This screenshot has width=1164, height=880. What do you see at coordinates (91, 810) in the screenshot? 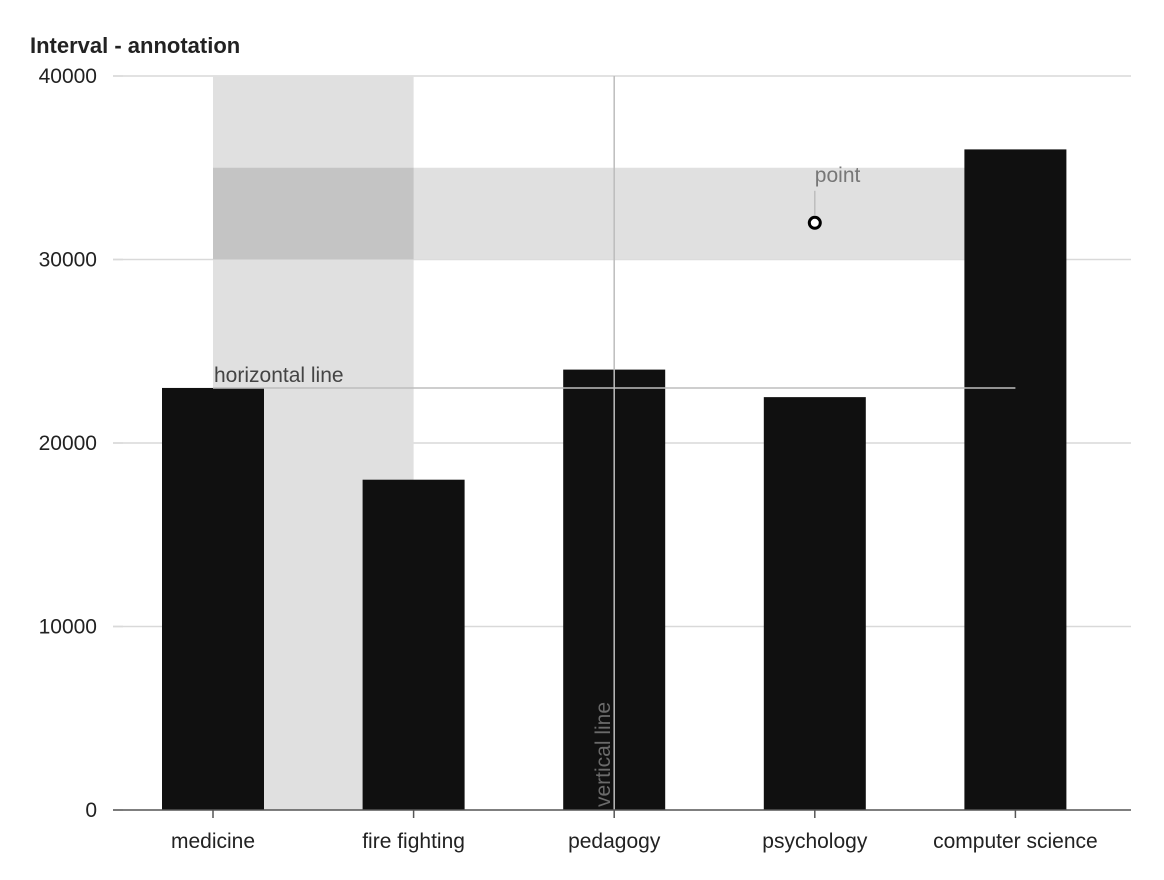
I see `y-tick-label: 0` at bounding box center [91, 810].